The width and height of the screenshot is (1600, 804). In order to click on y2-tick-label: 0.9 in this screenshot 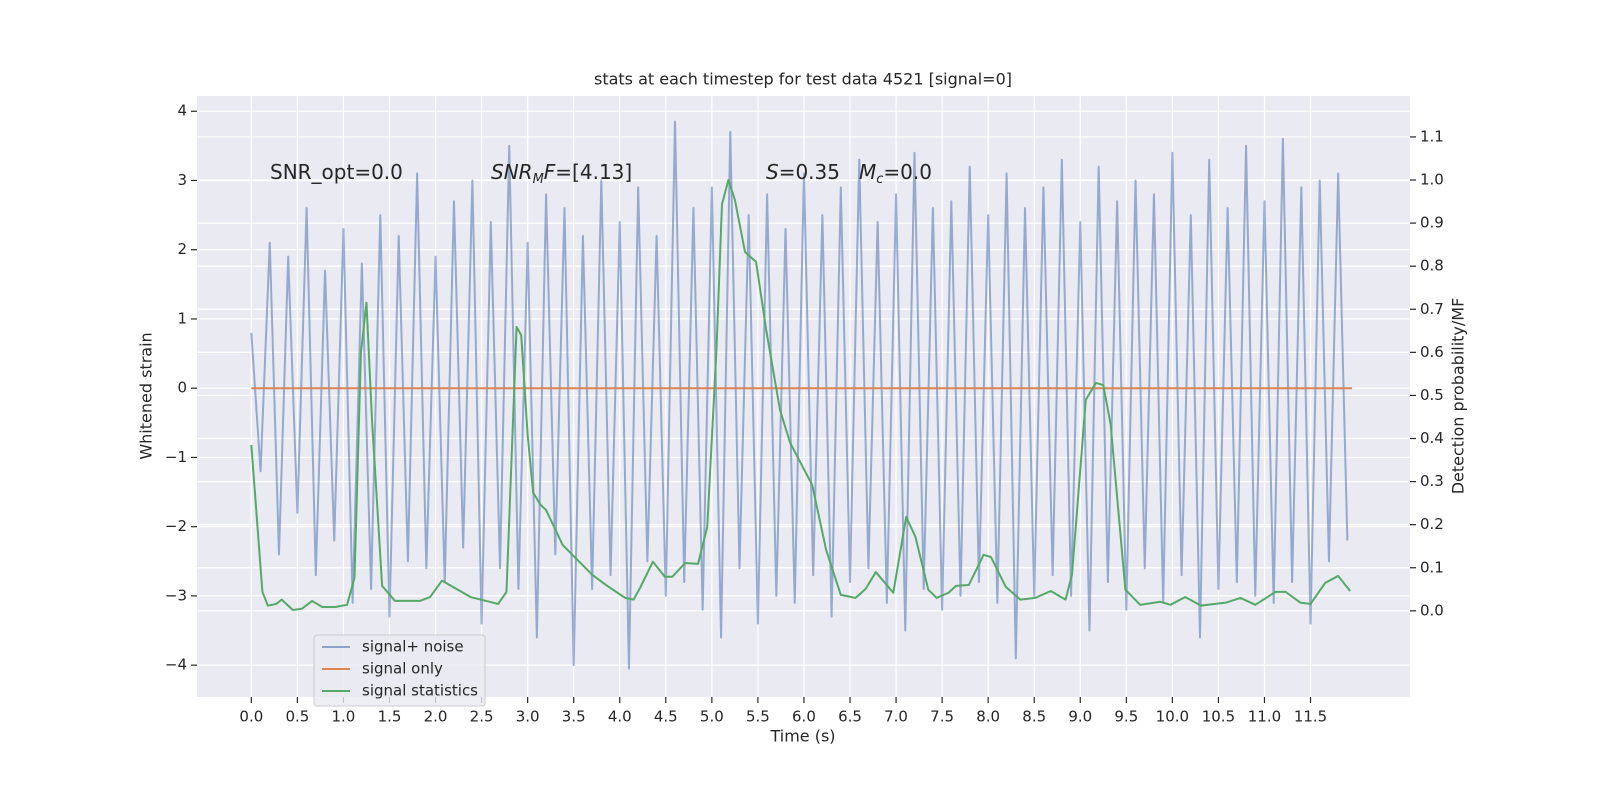, I will do `click(1432, 223)`.